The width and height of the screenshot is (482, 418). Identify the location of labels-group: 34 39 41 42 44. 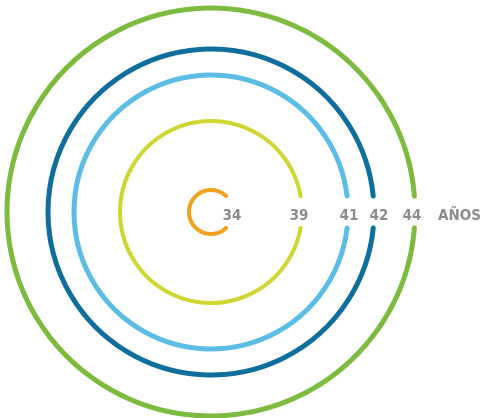
(322, 215).